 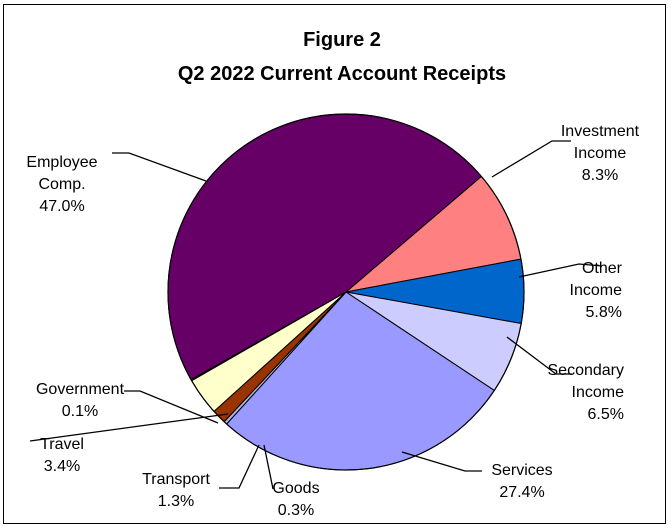 I want to click on leader-line-other-income, so click(x=560, y=270).